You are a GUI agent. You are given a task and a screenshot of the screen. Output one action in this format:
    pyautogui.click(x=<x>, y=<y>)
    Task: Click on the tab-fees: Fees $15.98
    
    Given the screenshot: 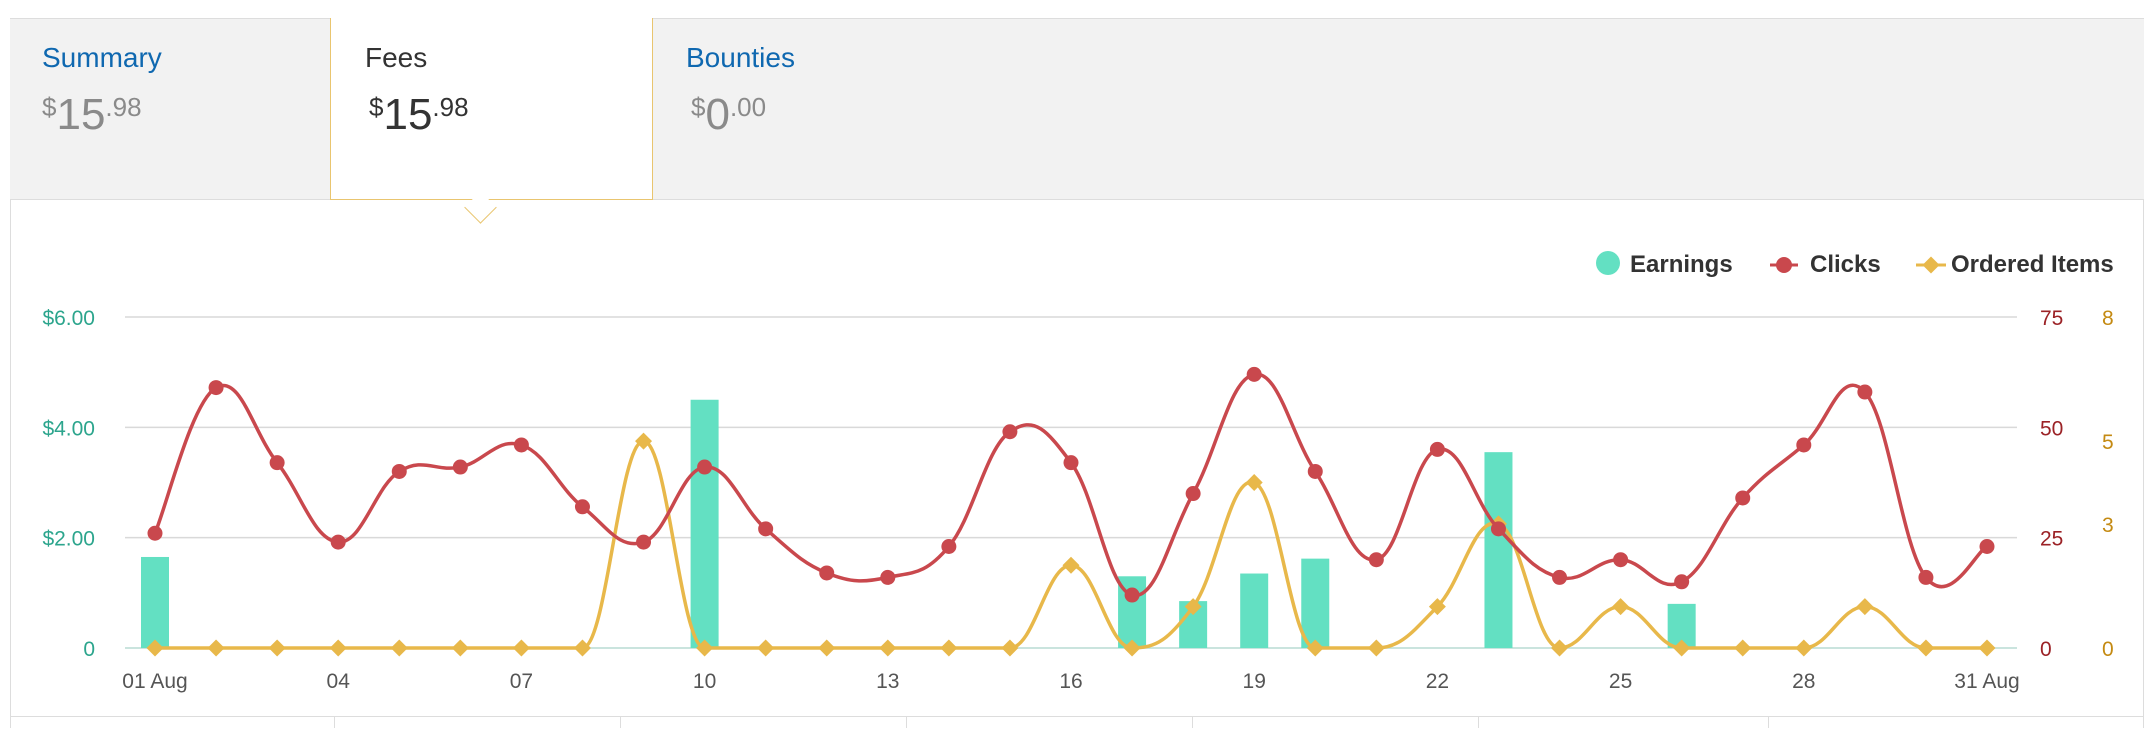 What is the action you would take?
    pyautogui.click(x=491, y=109)
    